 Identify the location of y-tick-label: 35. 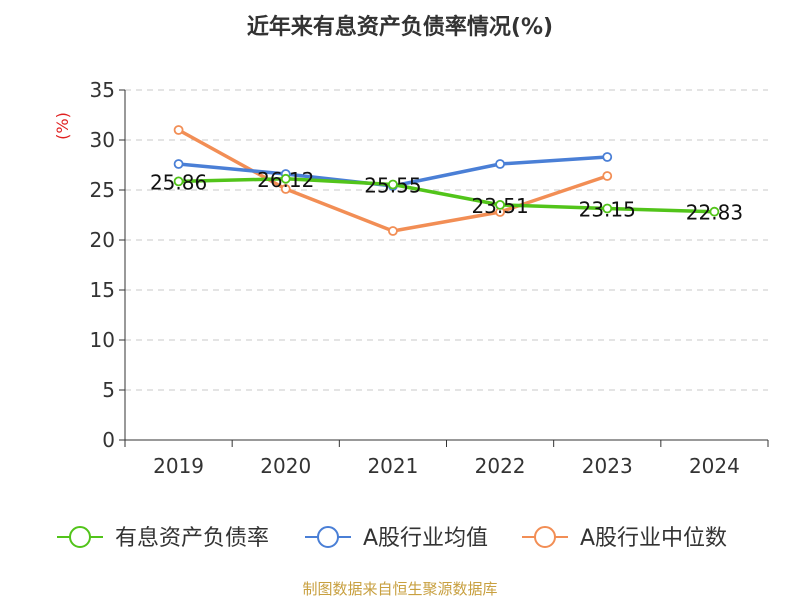
(102, 90).